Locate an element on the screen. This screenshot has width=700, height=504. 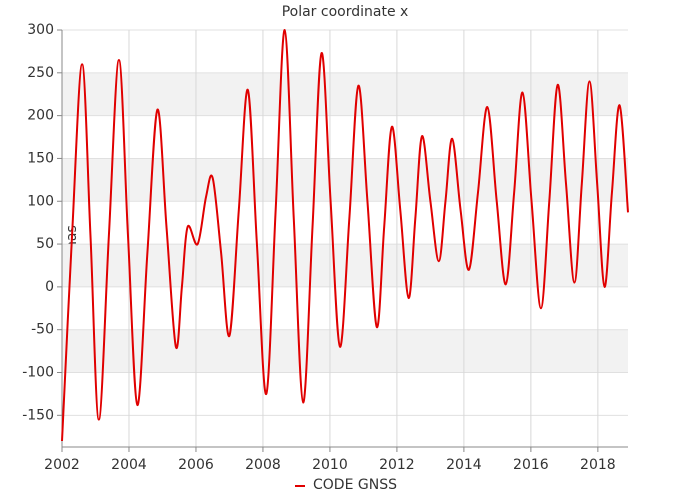
y-tick-label: 50 is located at coordinates (45, 244).